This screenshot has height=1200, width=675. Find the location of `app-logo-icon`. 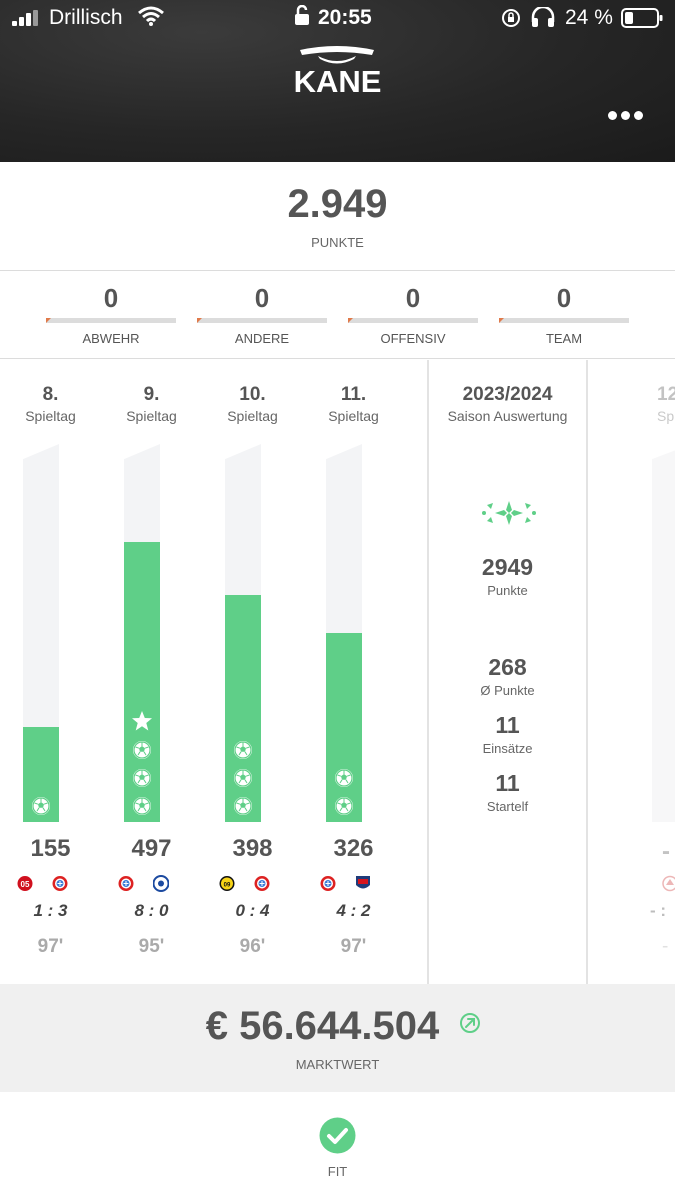

app-logo-icon is located at coordinates (337, 55).